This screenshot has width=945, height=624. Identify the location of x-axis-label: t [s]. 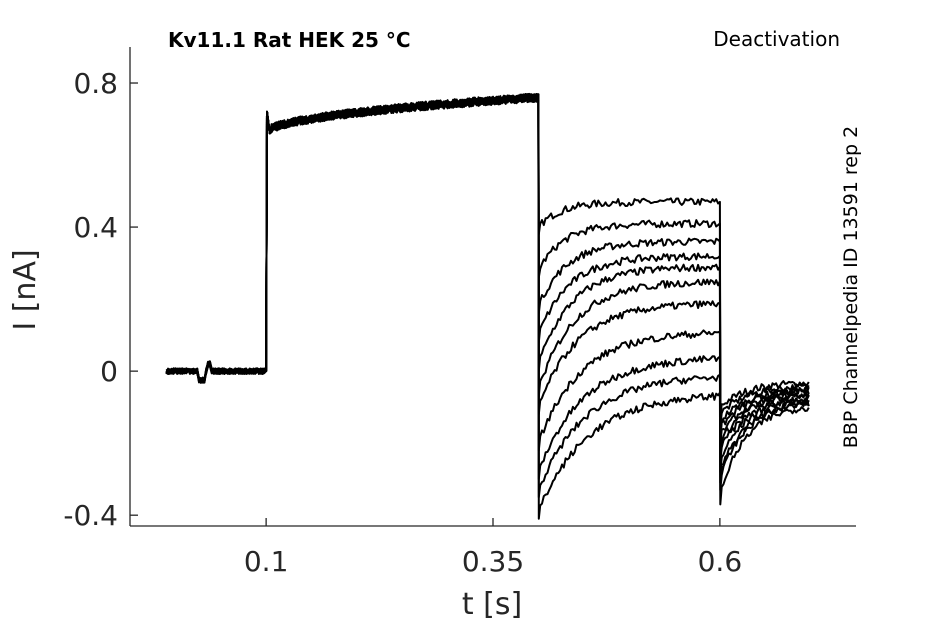
(492, 604).